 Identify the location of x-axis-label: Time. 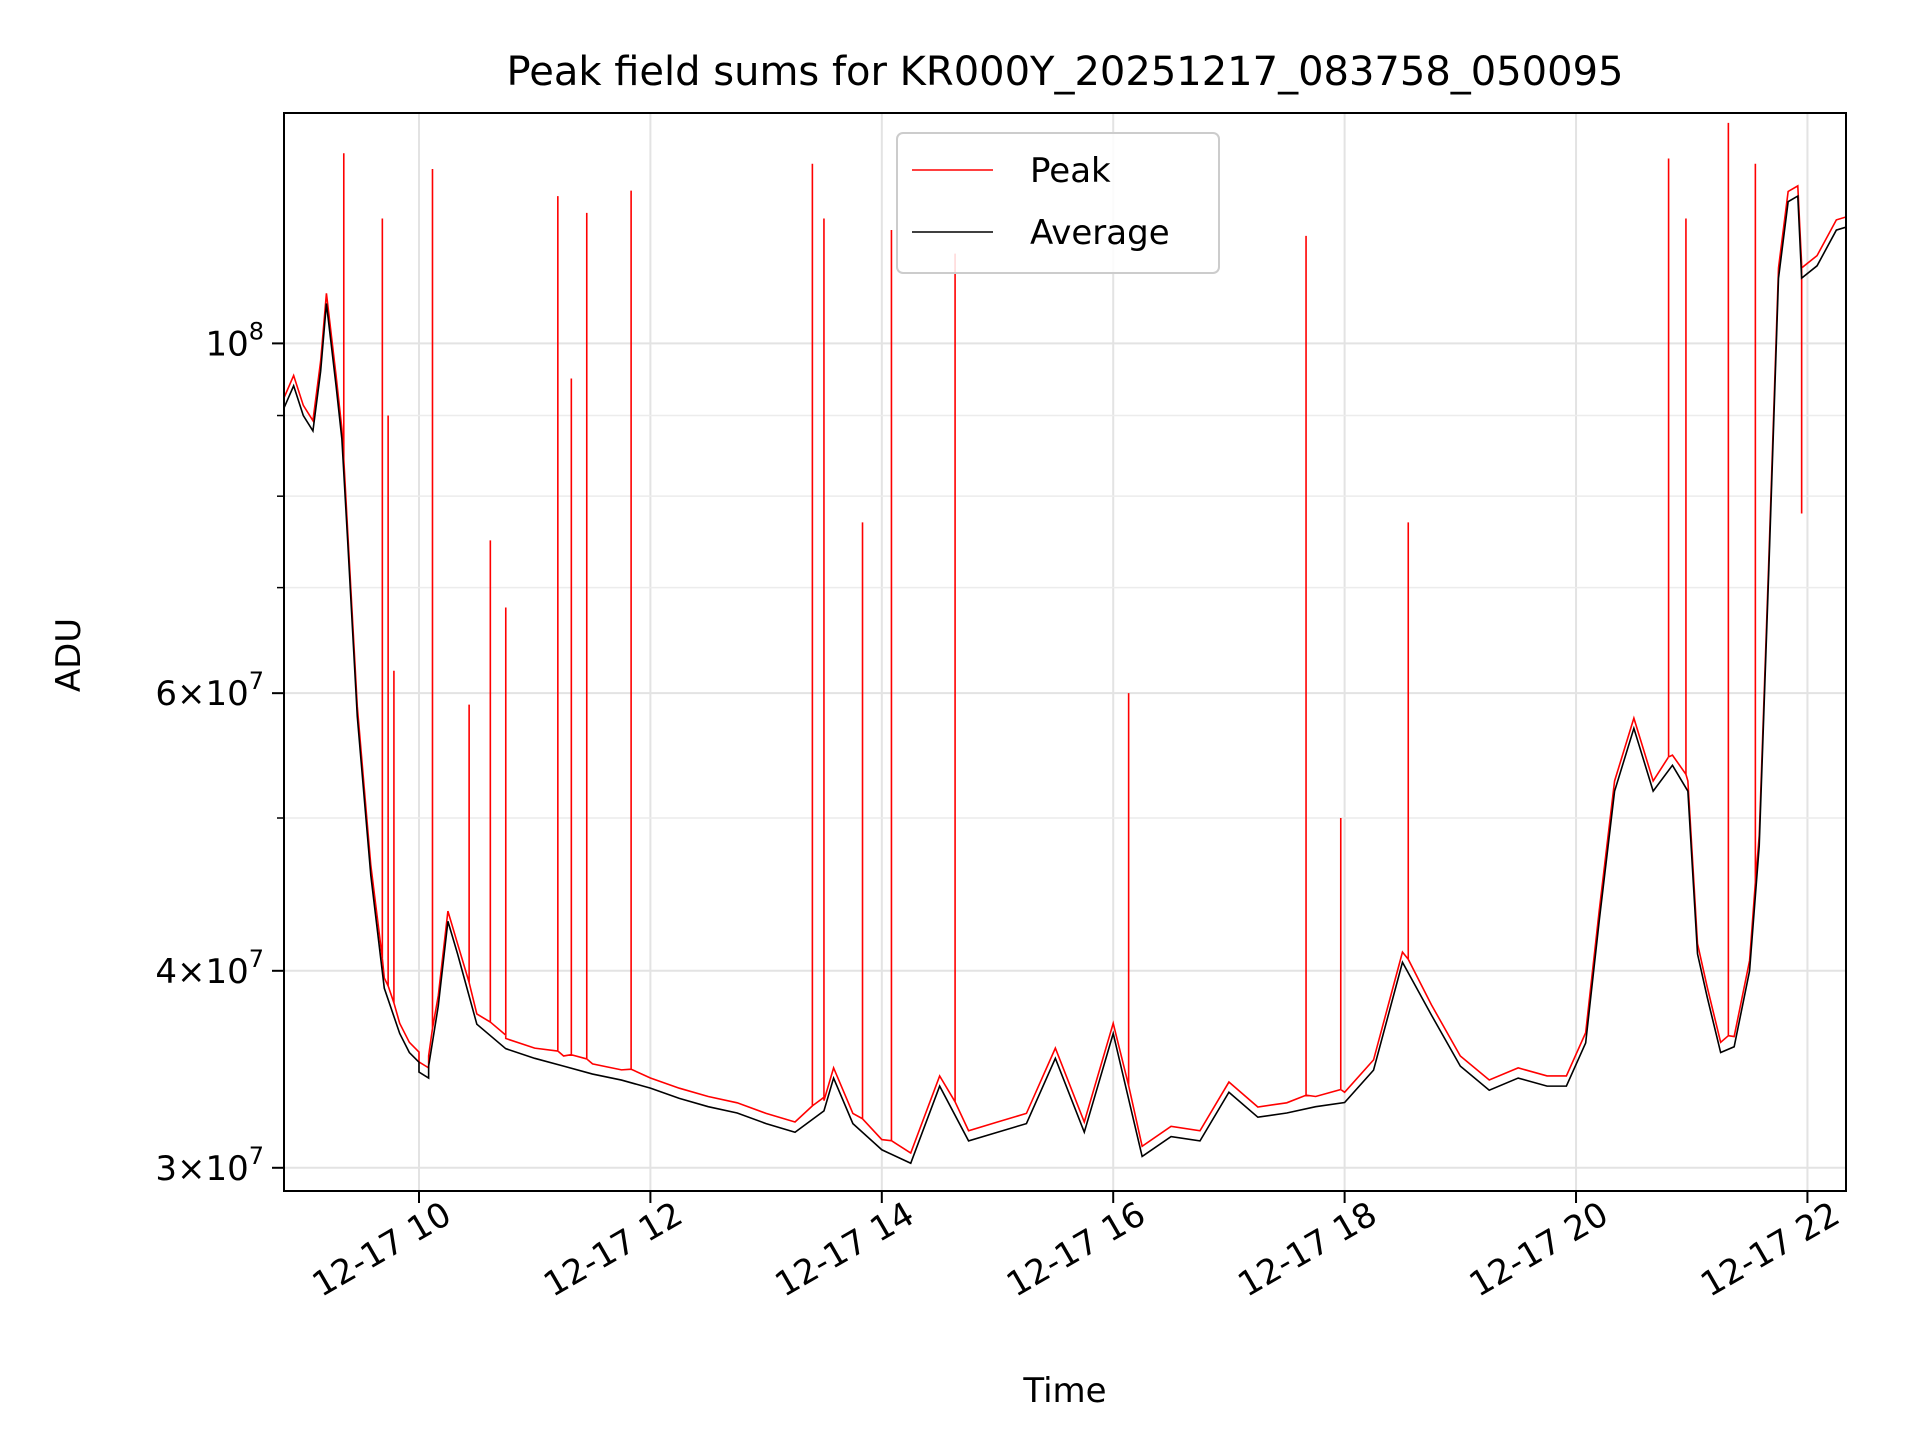
(1064, 1391).